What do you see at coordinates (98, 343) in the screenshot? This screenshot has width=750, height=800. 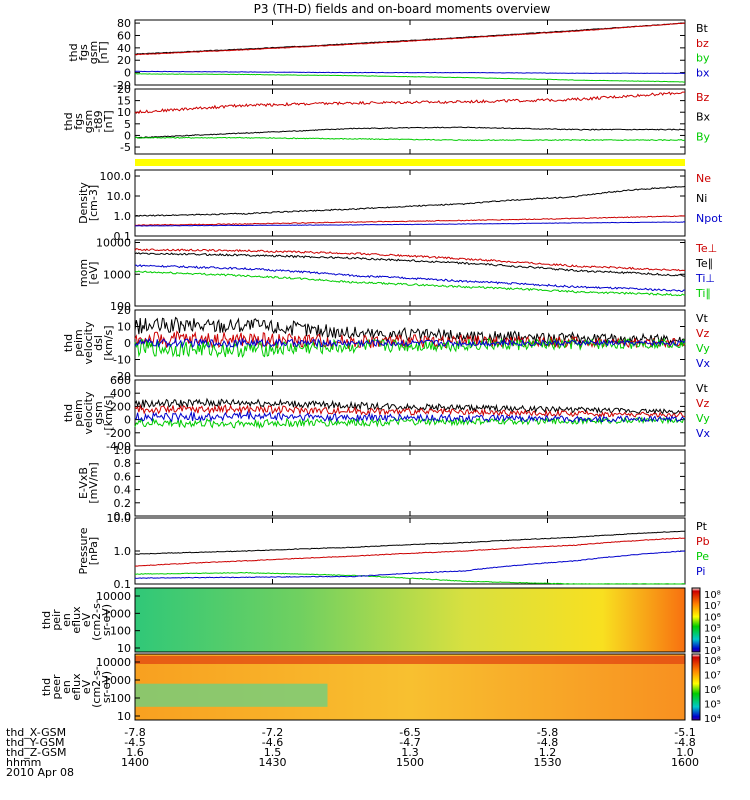 I see `ylabel-line: dsl` at bounding box center [98, 343].